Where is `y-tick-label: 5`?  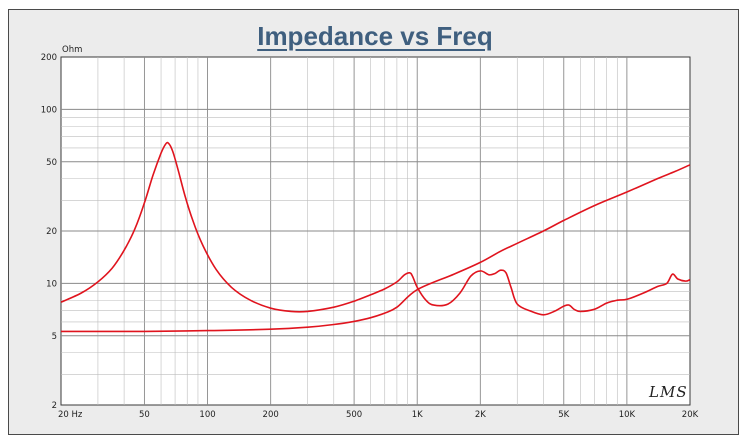 y-tick-label: 5 is located at coordinates (54, 337).